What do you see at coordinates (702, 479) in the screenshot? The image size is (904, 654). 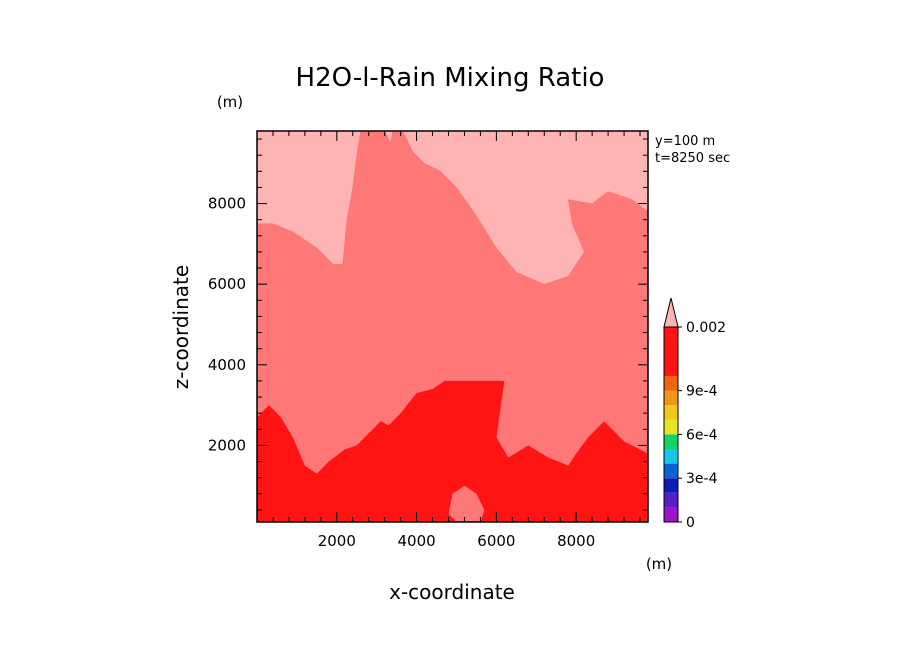 I see `colorbar-label: 3e-4` at bounding box center [702, 479].